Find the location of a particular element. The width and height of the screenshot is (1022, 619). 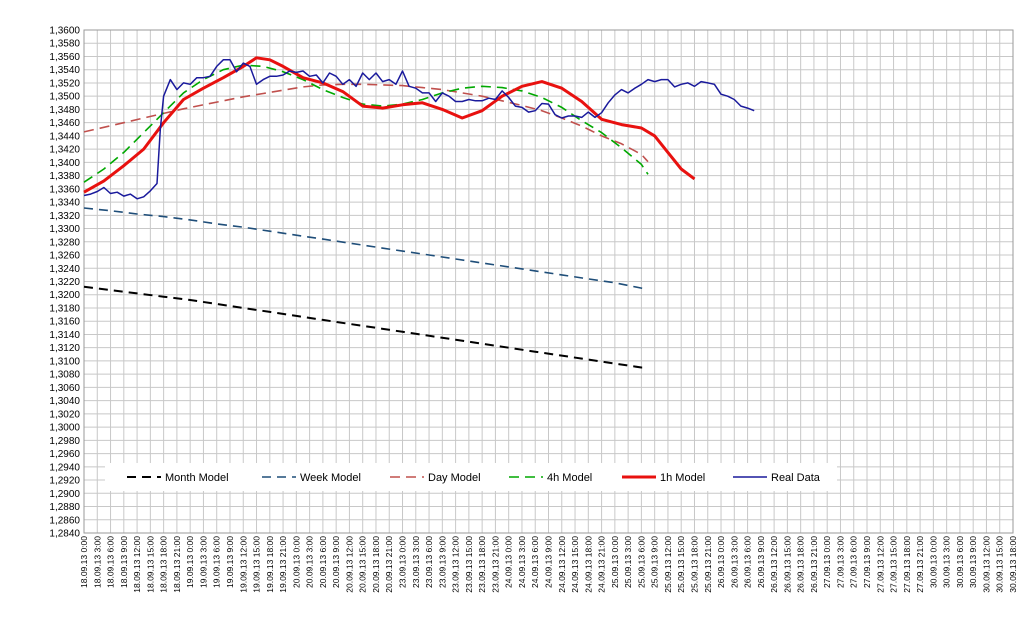

x-tick-label: 24.09.13 15:00 is located at coordinates (575, 564).